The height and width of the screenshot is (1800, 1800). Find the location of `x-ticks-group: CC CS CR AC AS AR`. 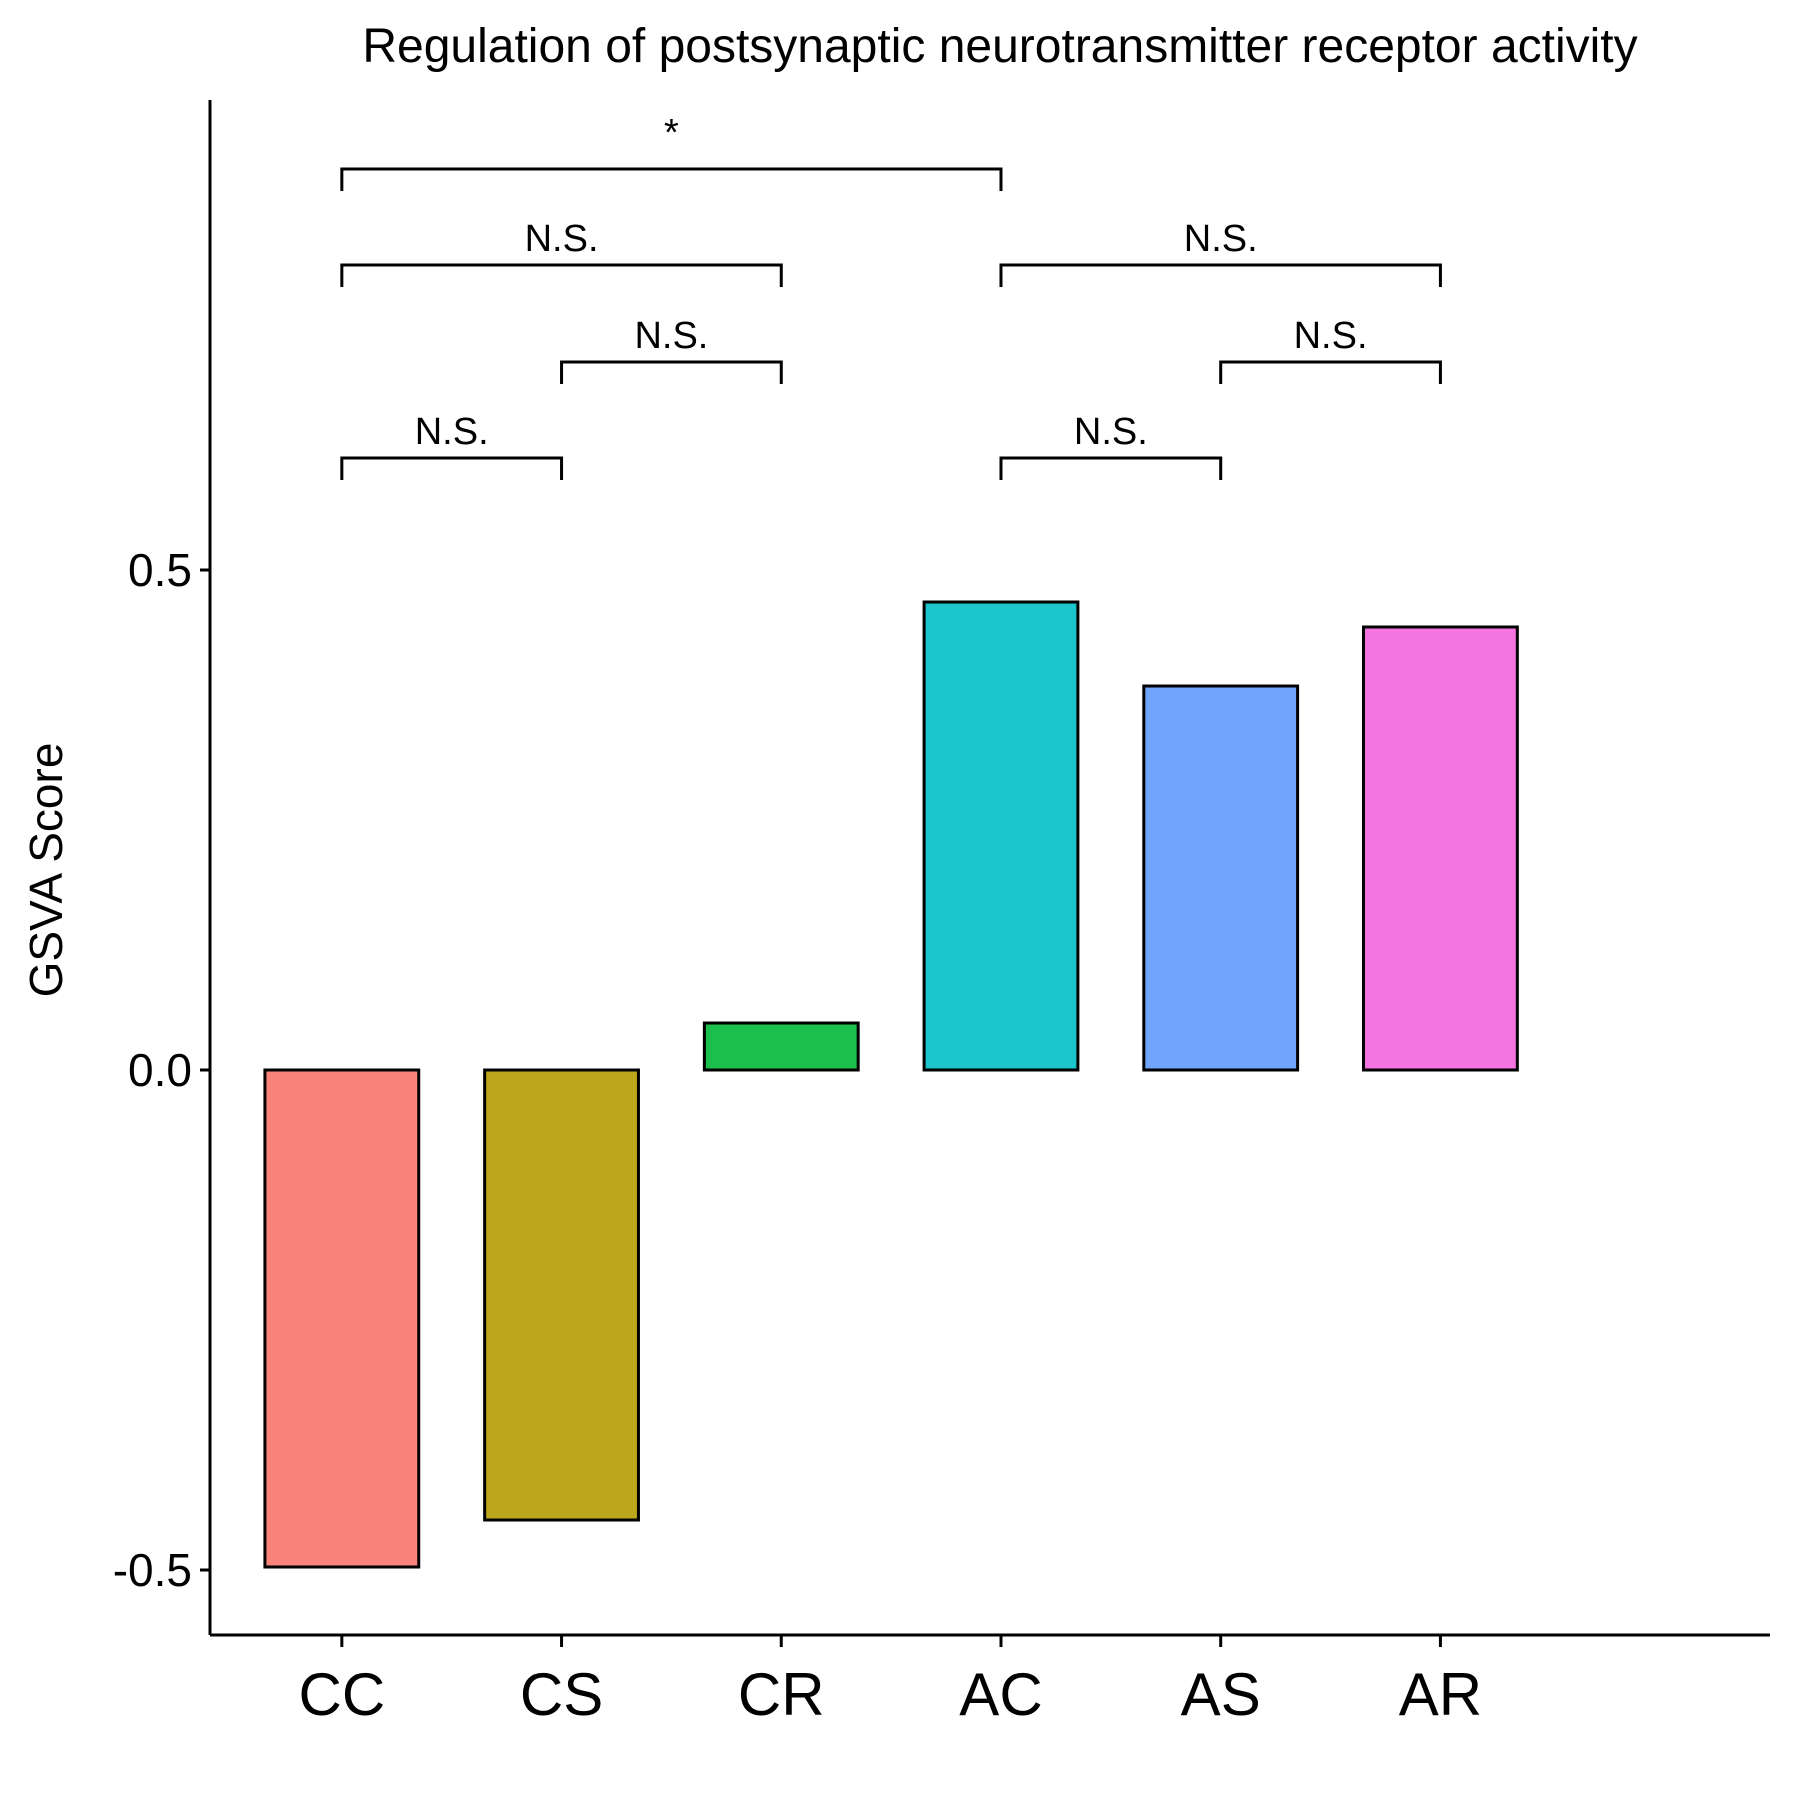

x-ticks-group: CC CS CR AC AS AR is located at coordinates (890, 1681).